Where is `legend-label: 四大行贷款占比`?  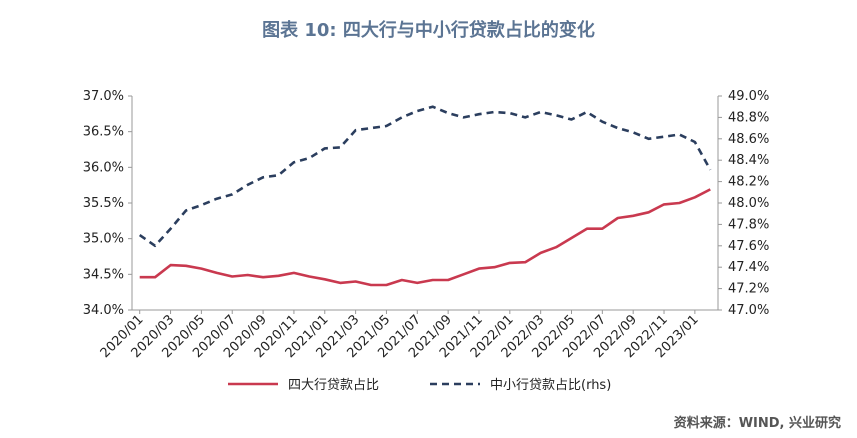
legend-label: 四大行贷款占比 is located at coordinates (333, 385).